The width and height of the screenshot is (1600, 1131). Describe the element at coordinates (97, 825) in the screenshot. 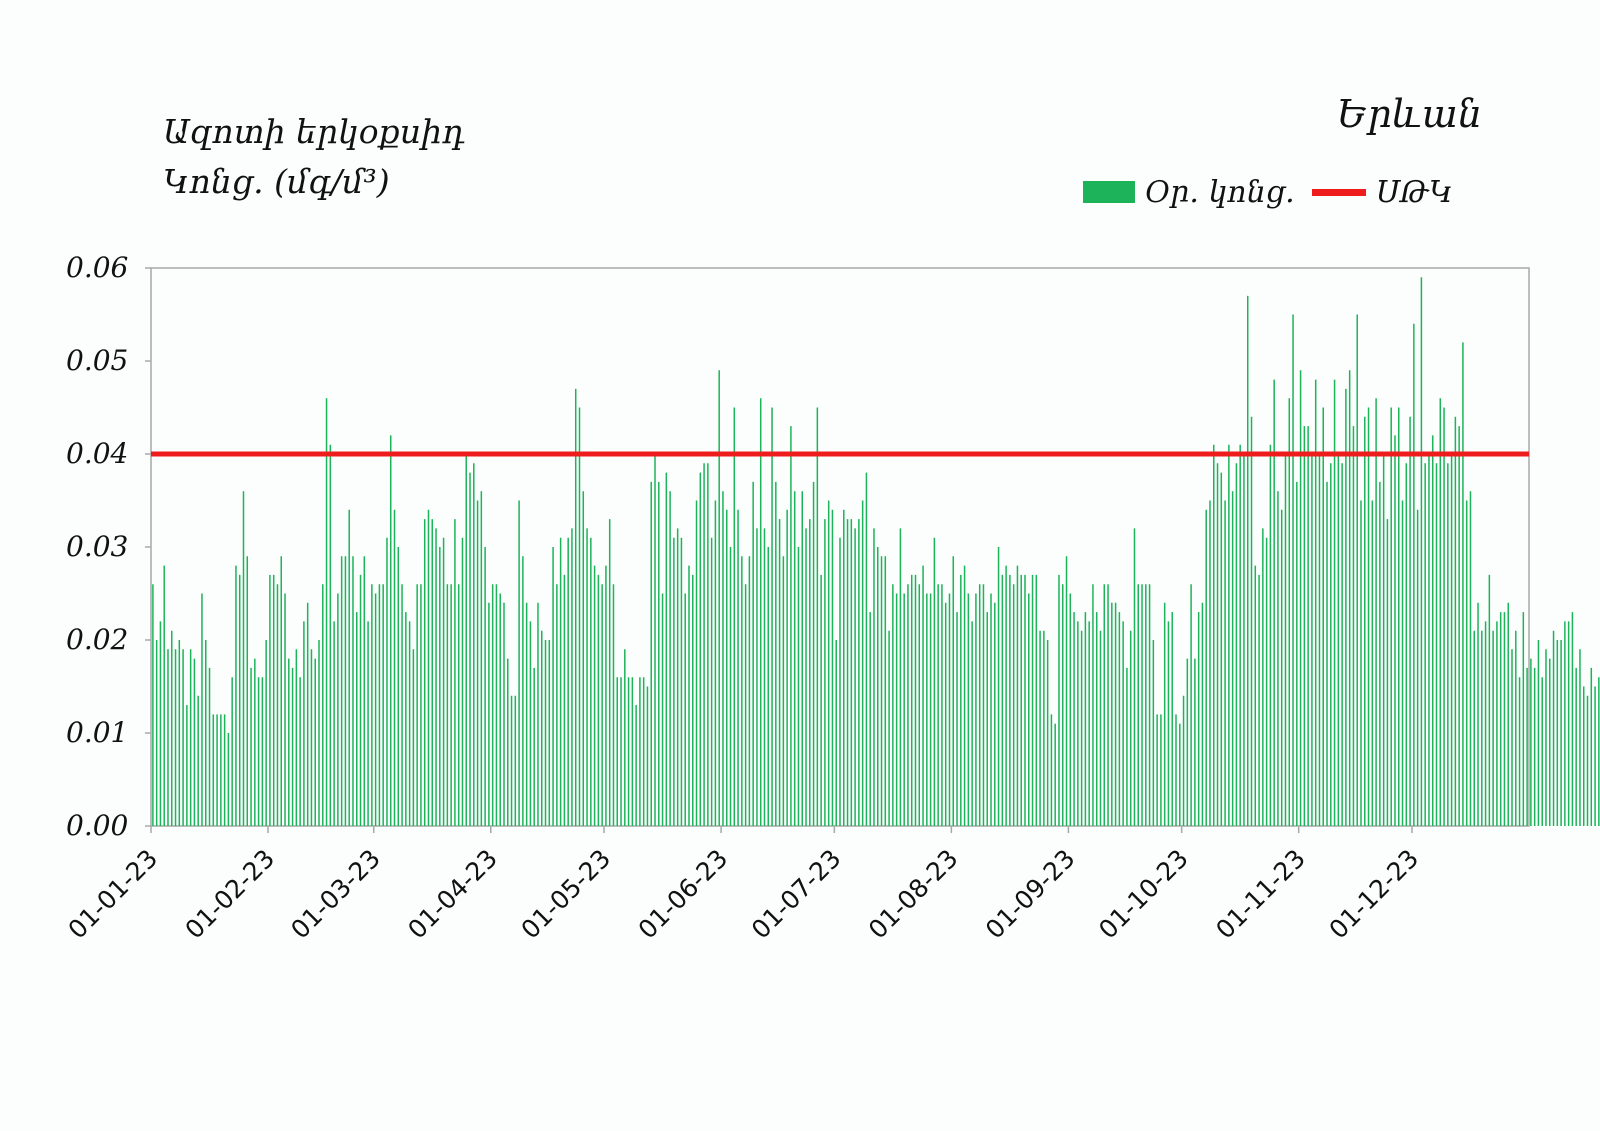

I see `y-tick-label: 0.00` at that location.